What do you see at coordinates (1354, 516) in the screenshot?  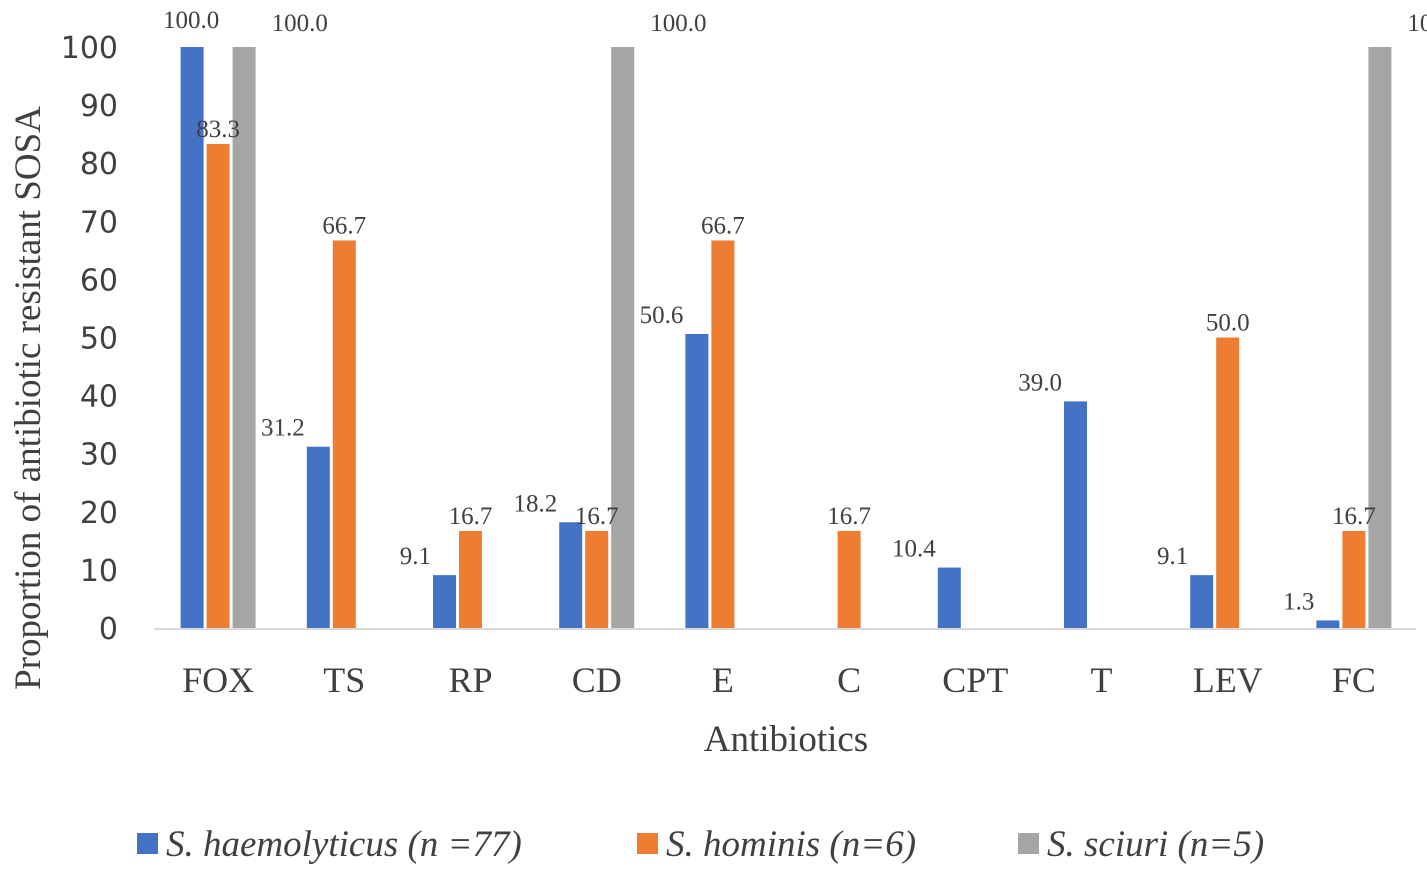 I see `data-label-fc-series-2: 16.7` at bounding box center [1354, 516].